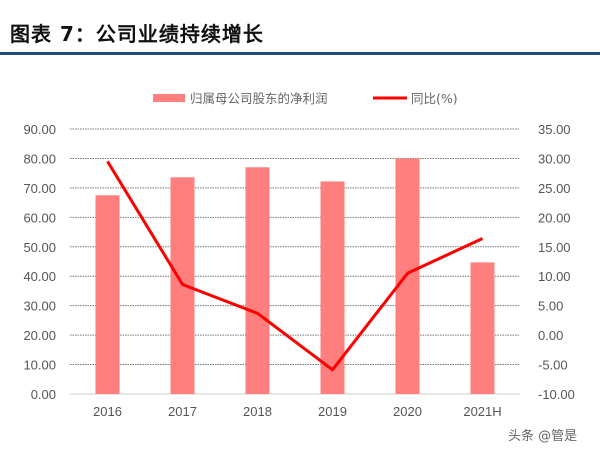 This screenshot has width=600, height=451. I want to click on left-axis-tick: 0.00, so click(43, 394).